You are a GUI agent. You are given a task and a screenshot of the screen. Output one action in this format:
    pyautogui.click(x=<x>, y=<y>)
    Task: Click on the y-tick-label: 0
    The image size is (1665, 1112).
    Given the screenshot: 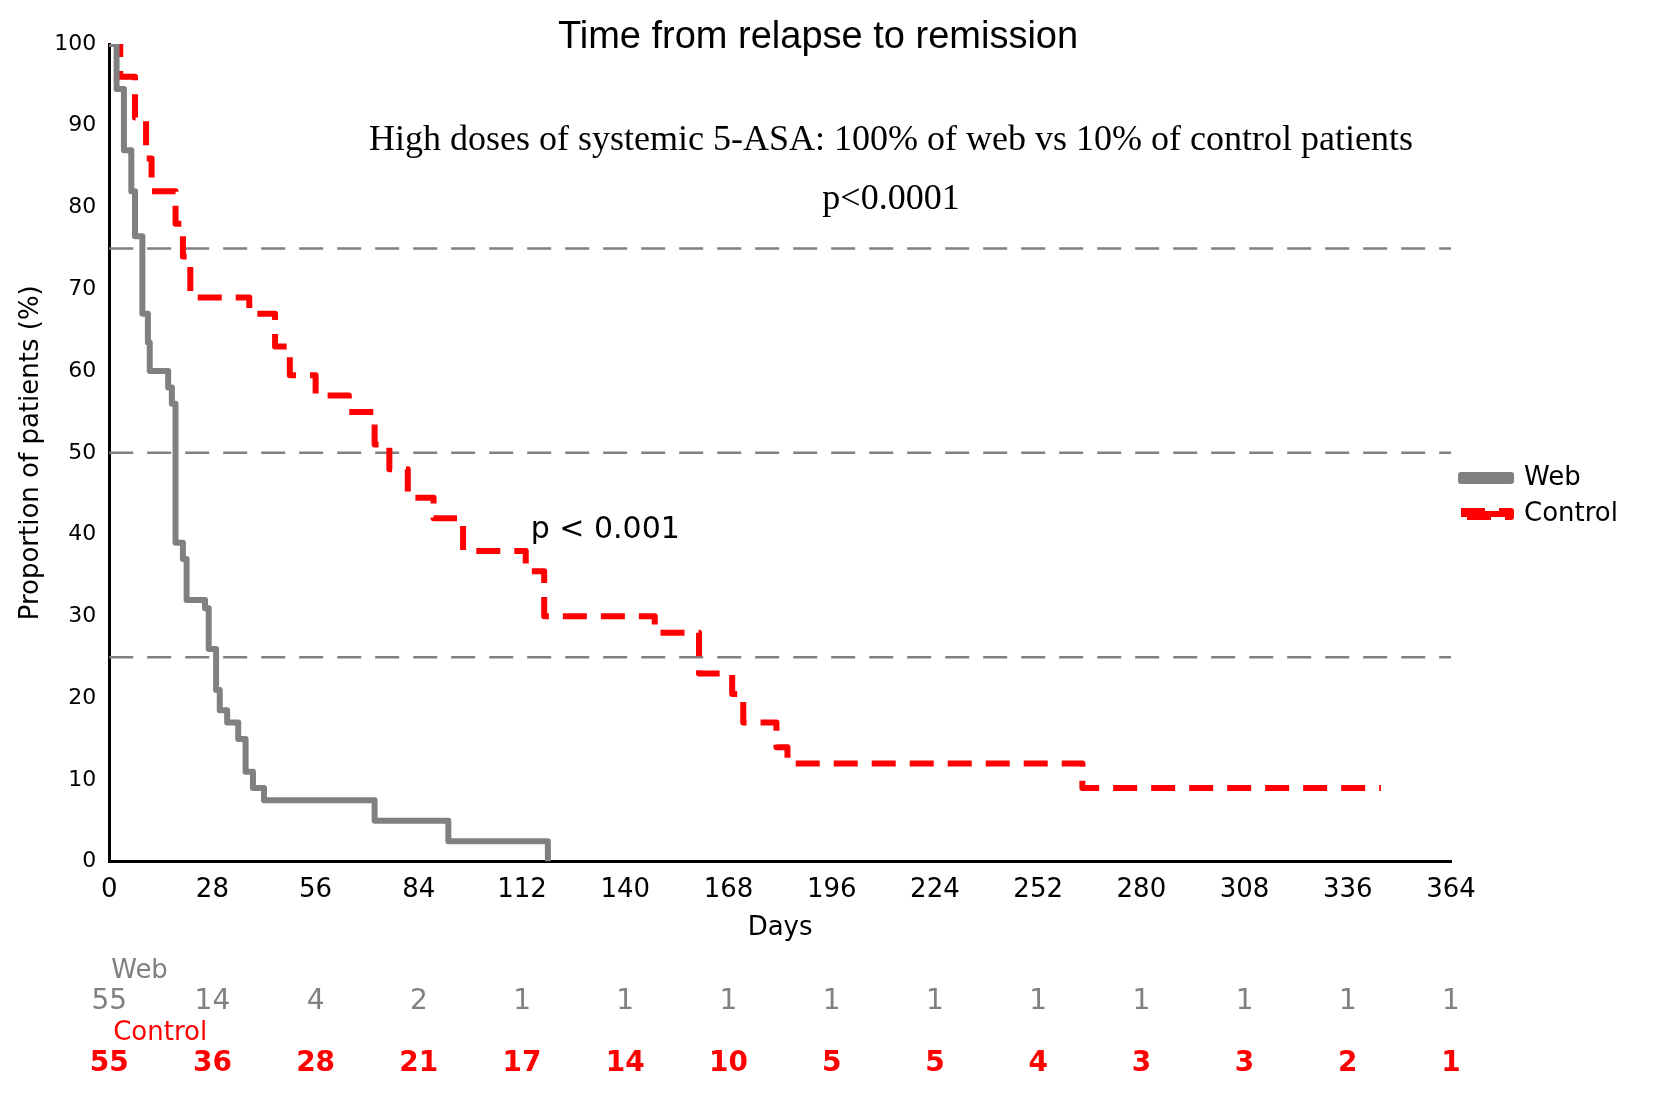 What is the action you would take?
    pyautogui.click(x=89, y=860)
    